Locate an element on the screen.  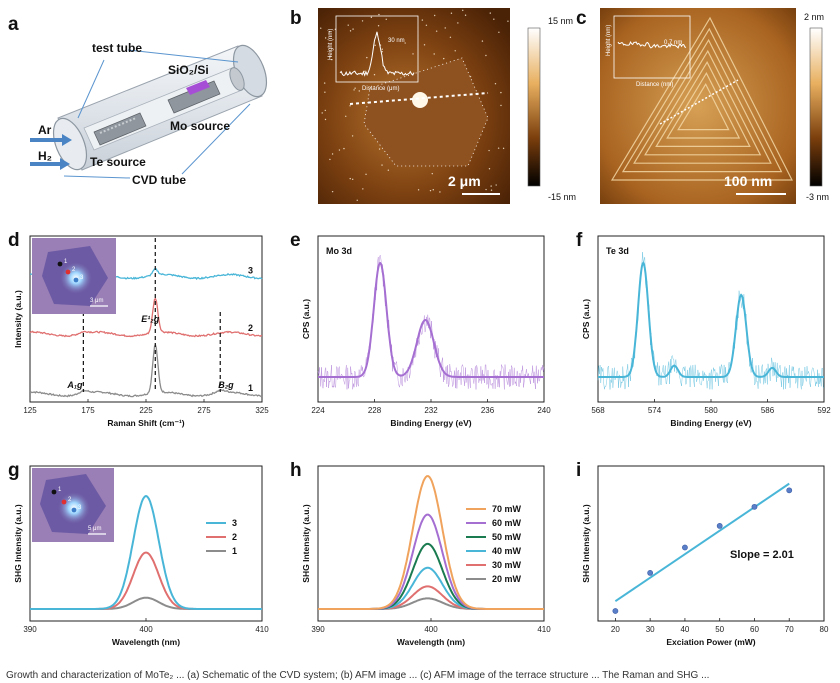
x-tick-label-g-1: 400 is located at coordinates (146, 629).